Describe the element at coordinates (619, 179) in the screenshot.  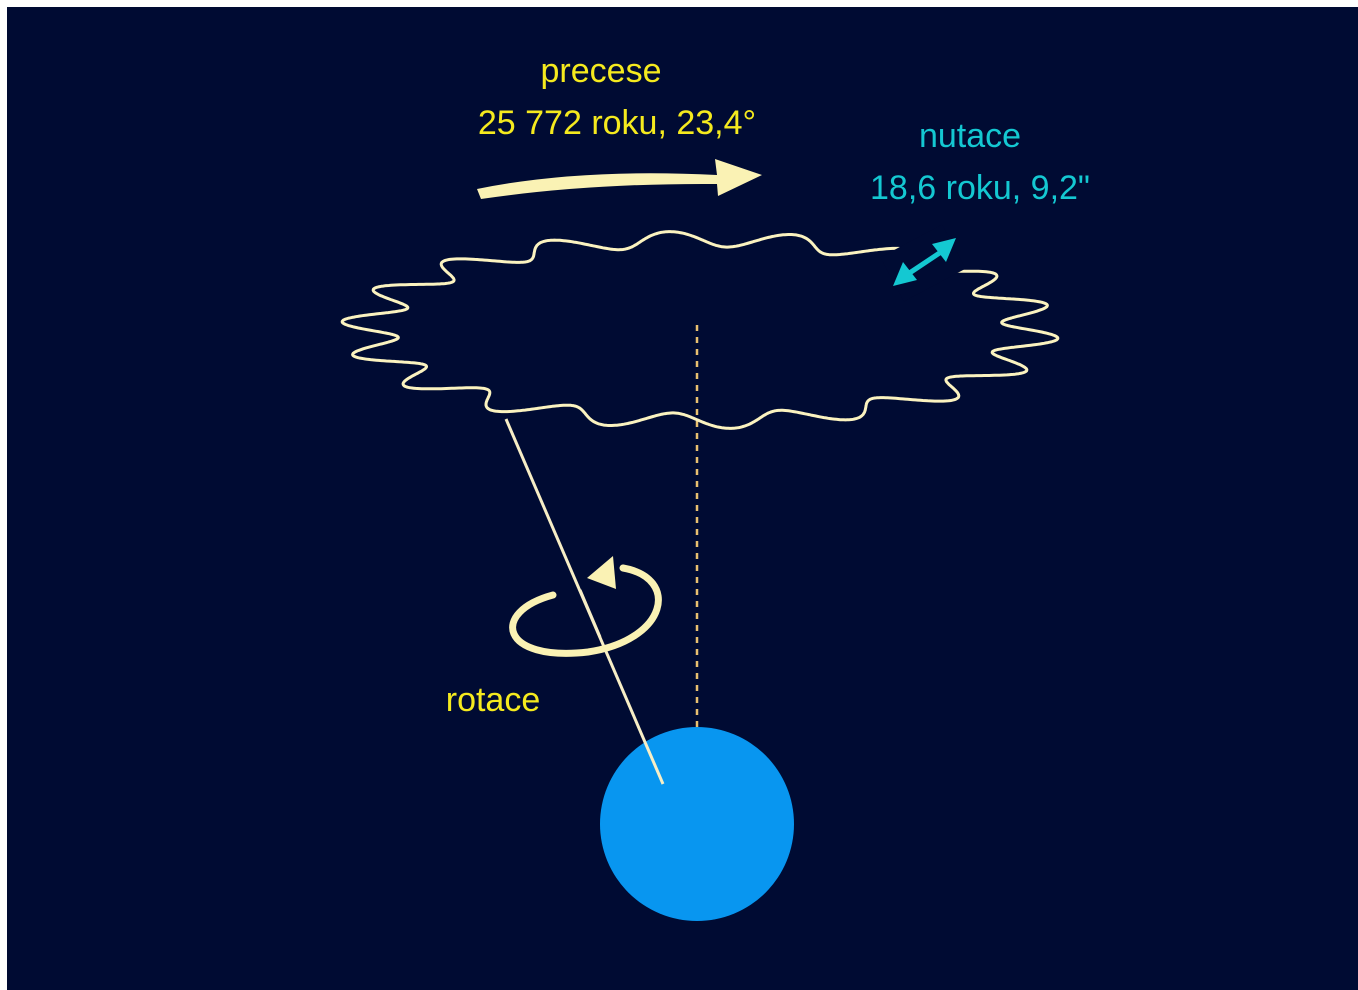
I see `precession-arrow-icon` at that location.